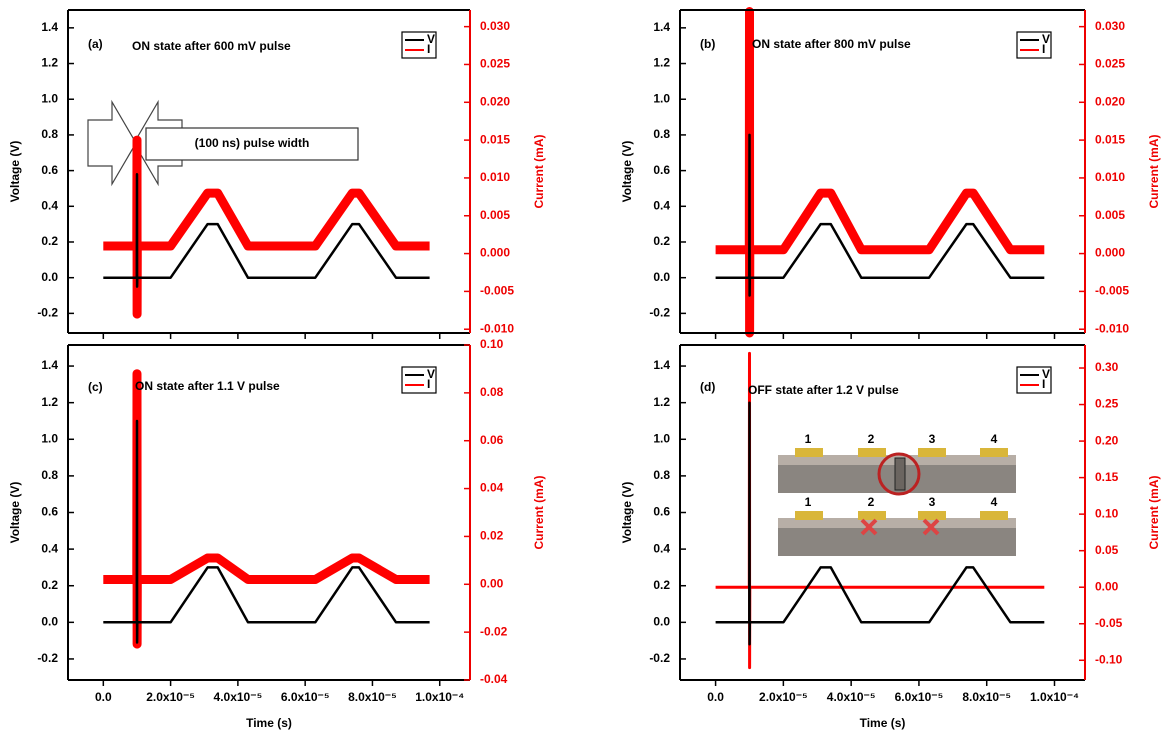 Image resolution: width=1166 pixels, height=736 pixels. I want to click on highlight-circle, so click(899, 474).